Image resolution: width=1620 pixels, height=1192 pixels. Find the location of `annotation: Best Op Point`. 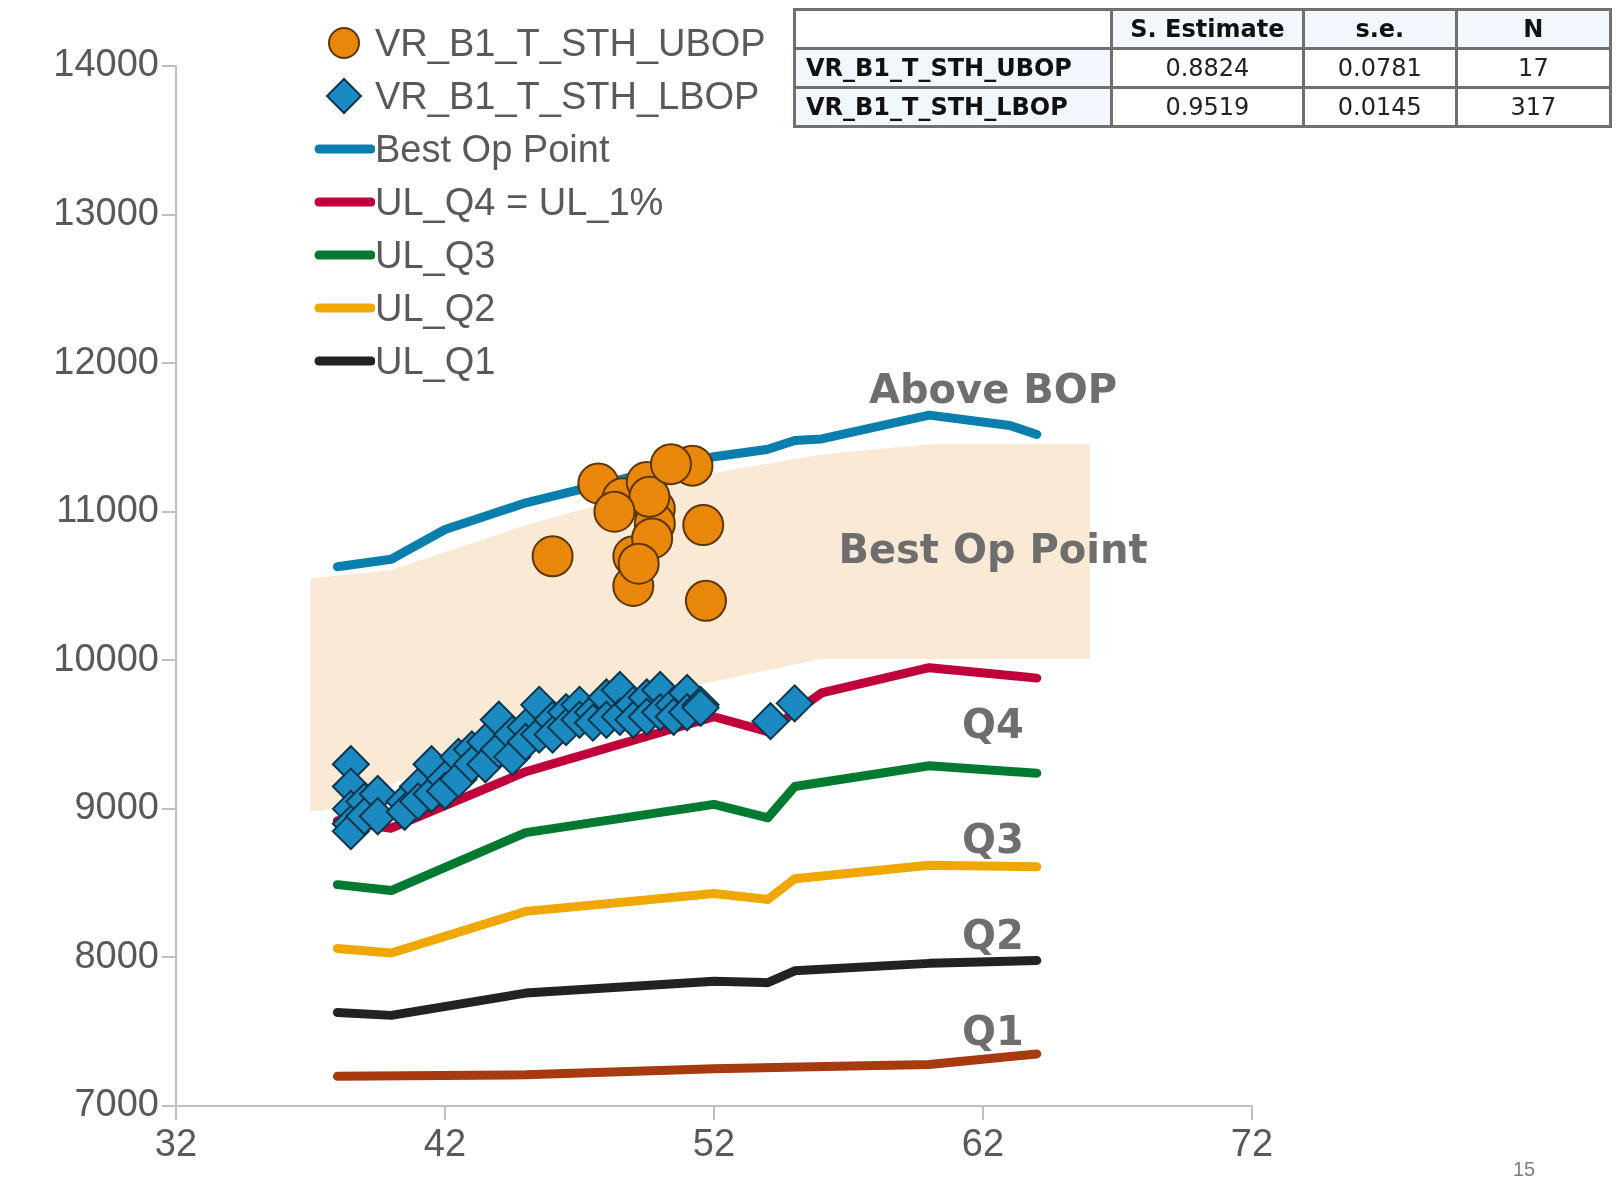

annotation: Best Op Point is located at coordinates (993, 549).